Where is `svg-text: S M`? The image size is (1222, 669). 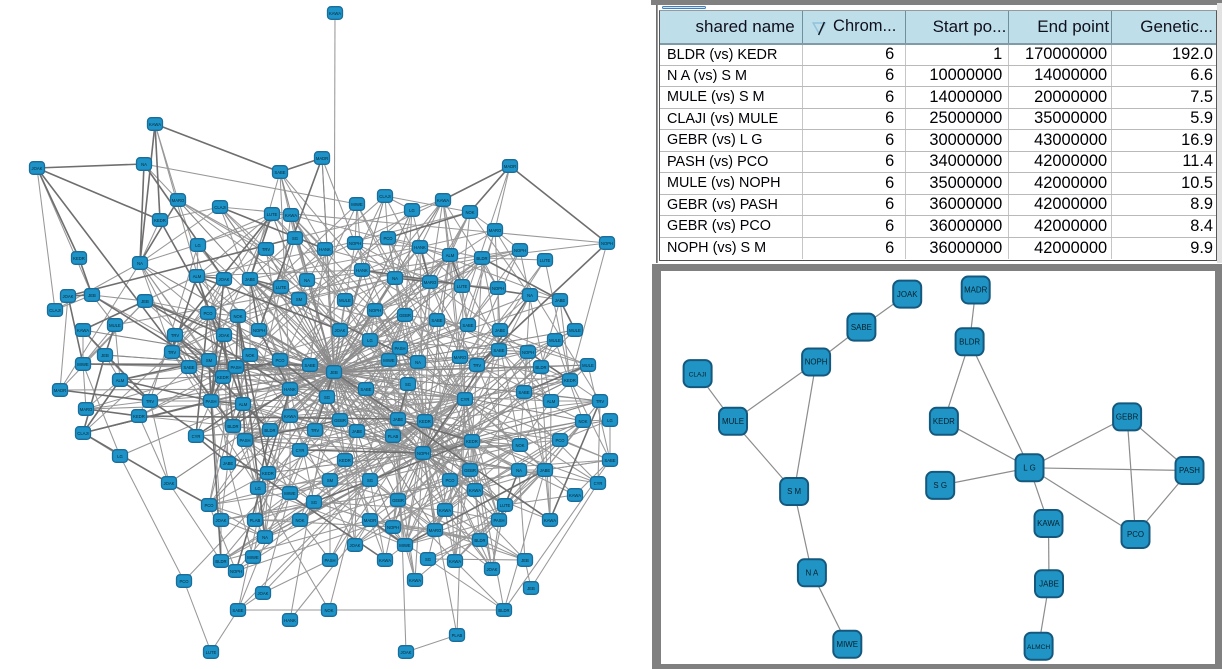 svg-text: S M is located at coordinates (794, 491).